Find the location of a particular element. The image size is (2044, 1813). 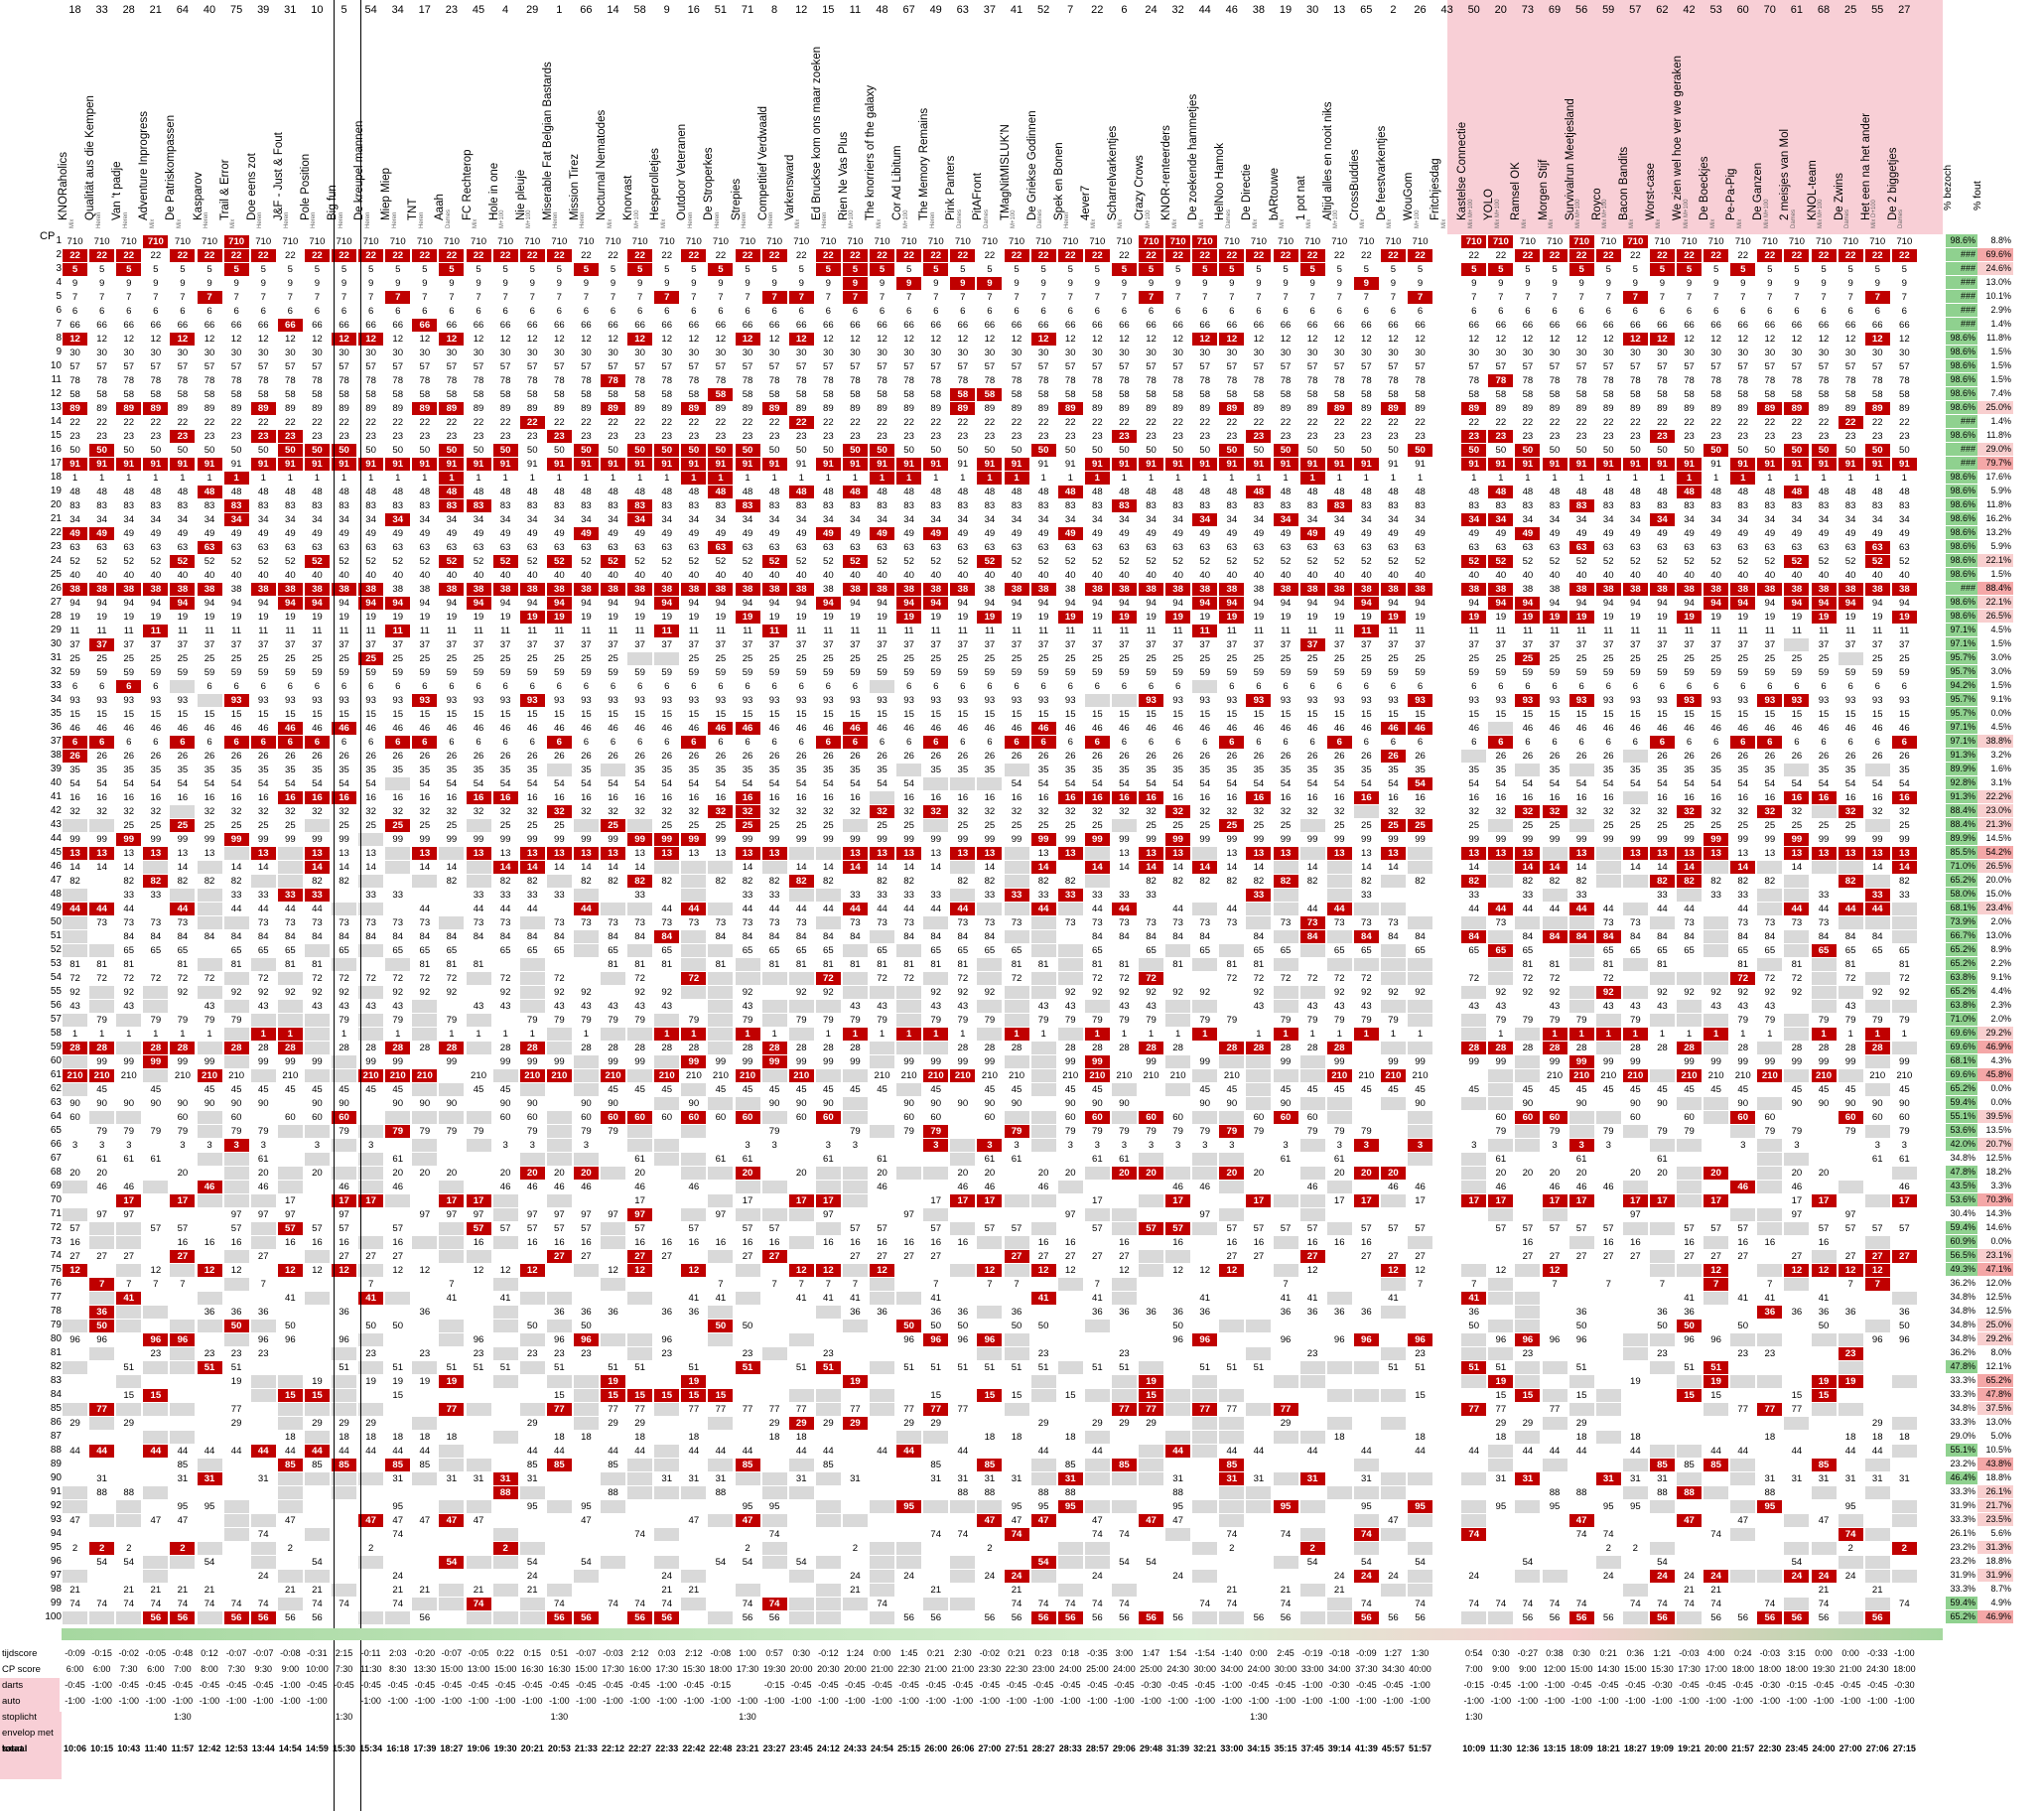

score-cell: 50 is located at coordinates (102, 450).